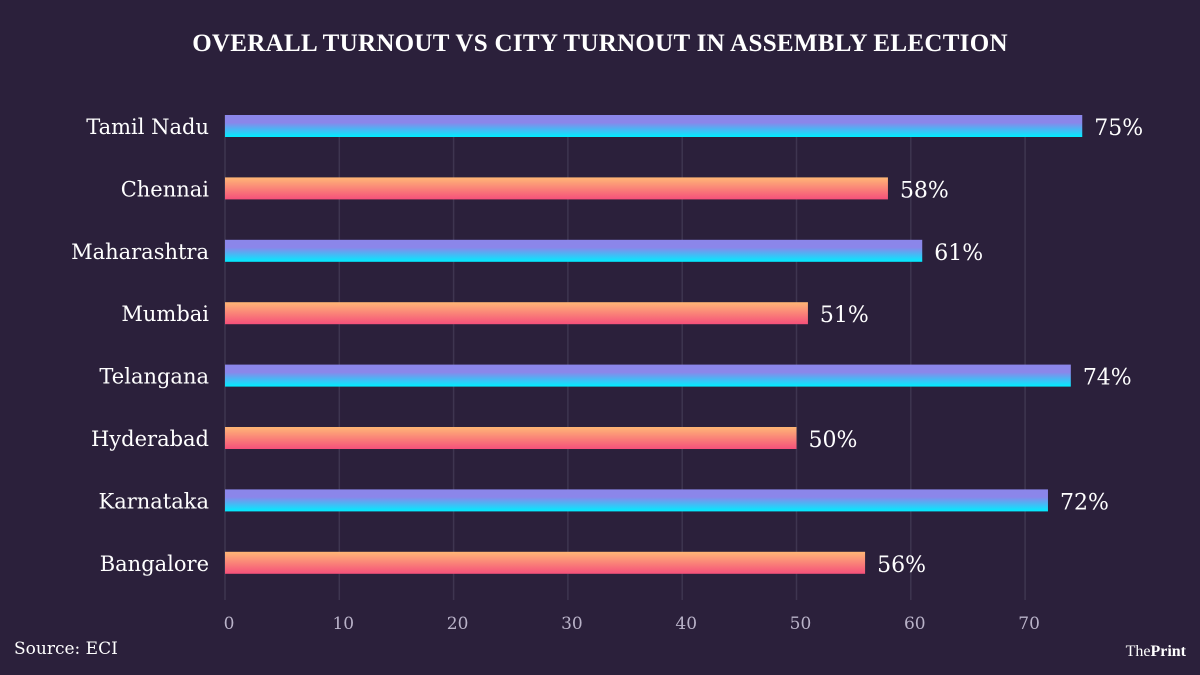  I want to click on x-tick-label: 10, so click(343, 624).